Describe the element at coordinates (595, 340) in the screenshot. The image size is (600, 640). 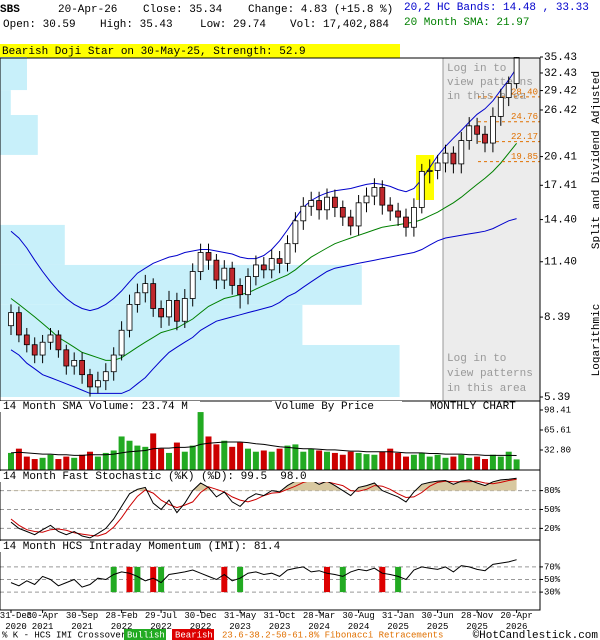
I see `scale-label: Logarithmic` at that location.